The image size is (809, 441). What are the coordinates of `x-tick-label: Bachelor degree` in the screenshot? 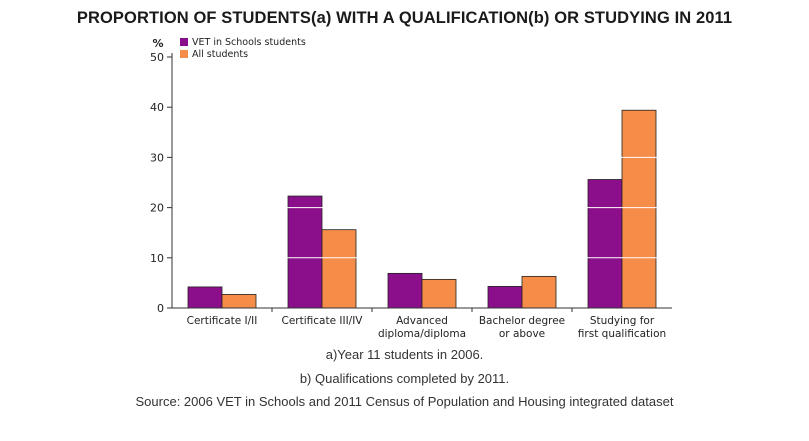 It's located at (522, 321).